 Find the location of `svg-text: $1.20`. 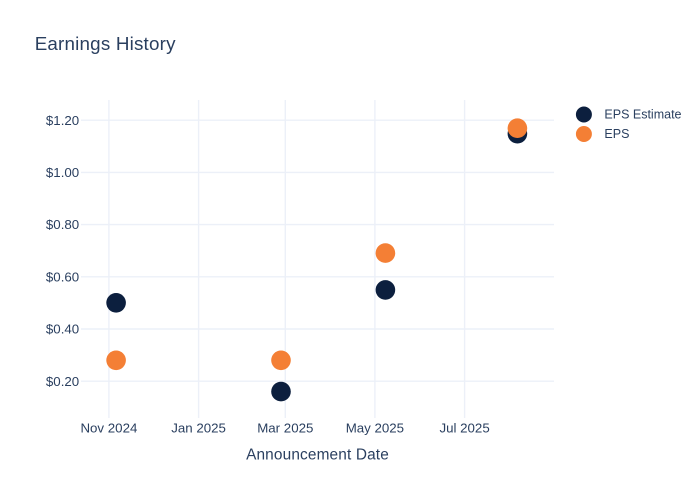

svg-text: $1.20 is located at coordinates (62, 120).